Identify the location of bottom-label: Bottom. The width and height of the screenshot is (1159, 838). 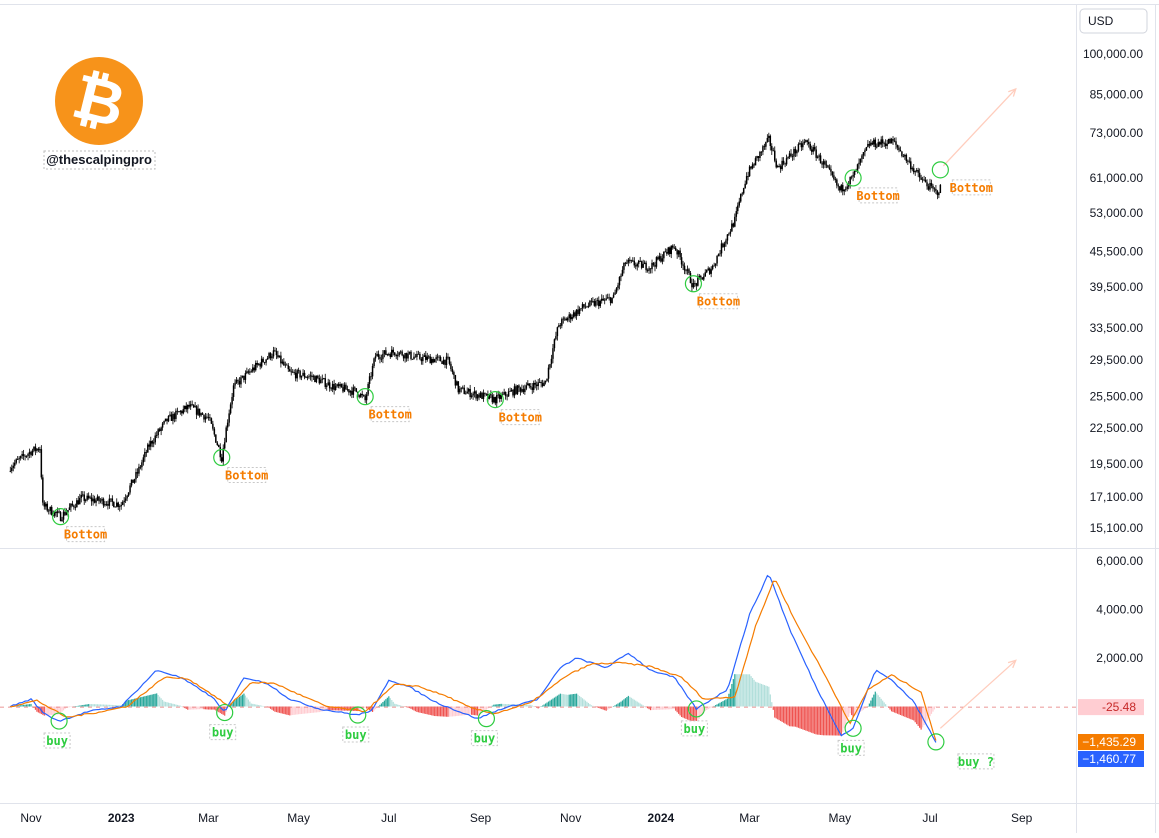
(877, 196).